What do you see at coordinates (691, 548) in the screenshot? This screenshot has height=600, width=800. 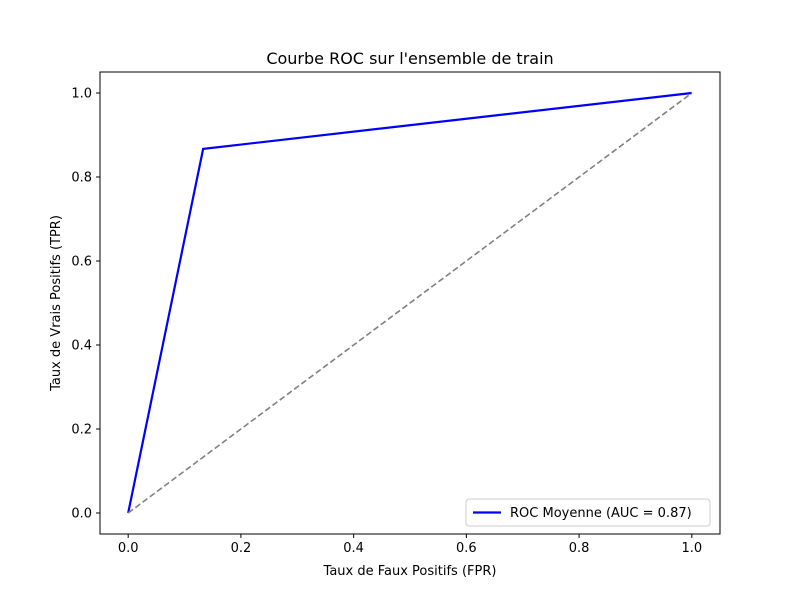 I see `x-tick-label: 1.0` at bounding box center [691, 548].